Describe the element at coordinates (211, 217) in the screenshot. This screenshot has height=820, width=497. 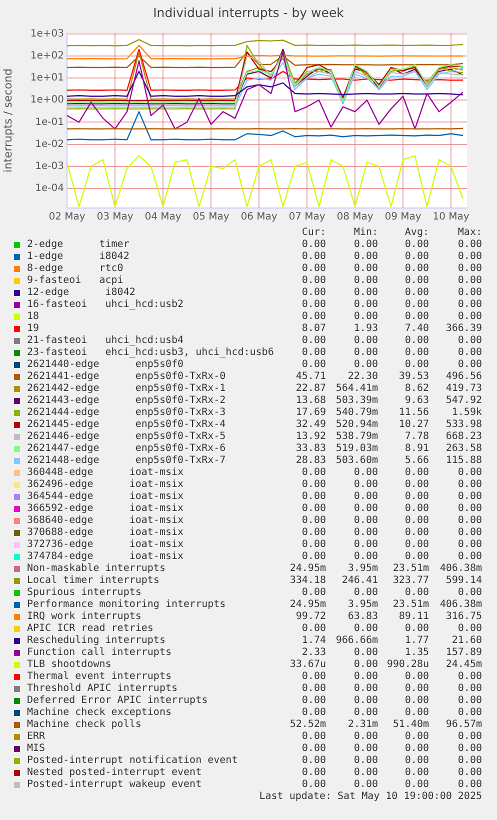
I see `x-tick-label: 05 May` at that location.